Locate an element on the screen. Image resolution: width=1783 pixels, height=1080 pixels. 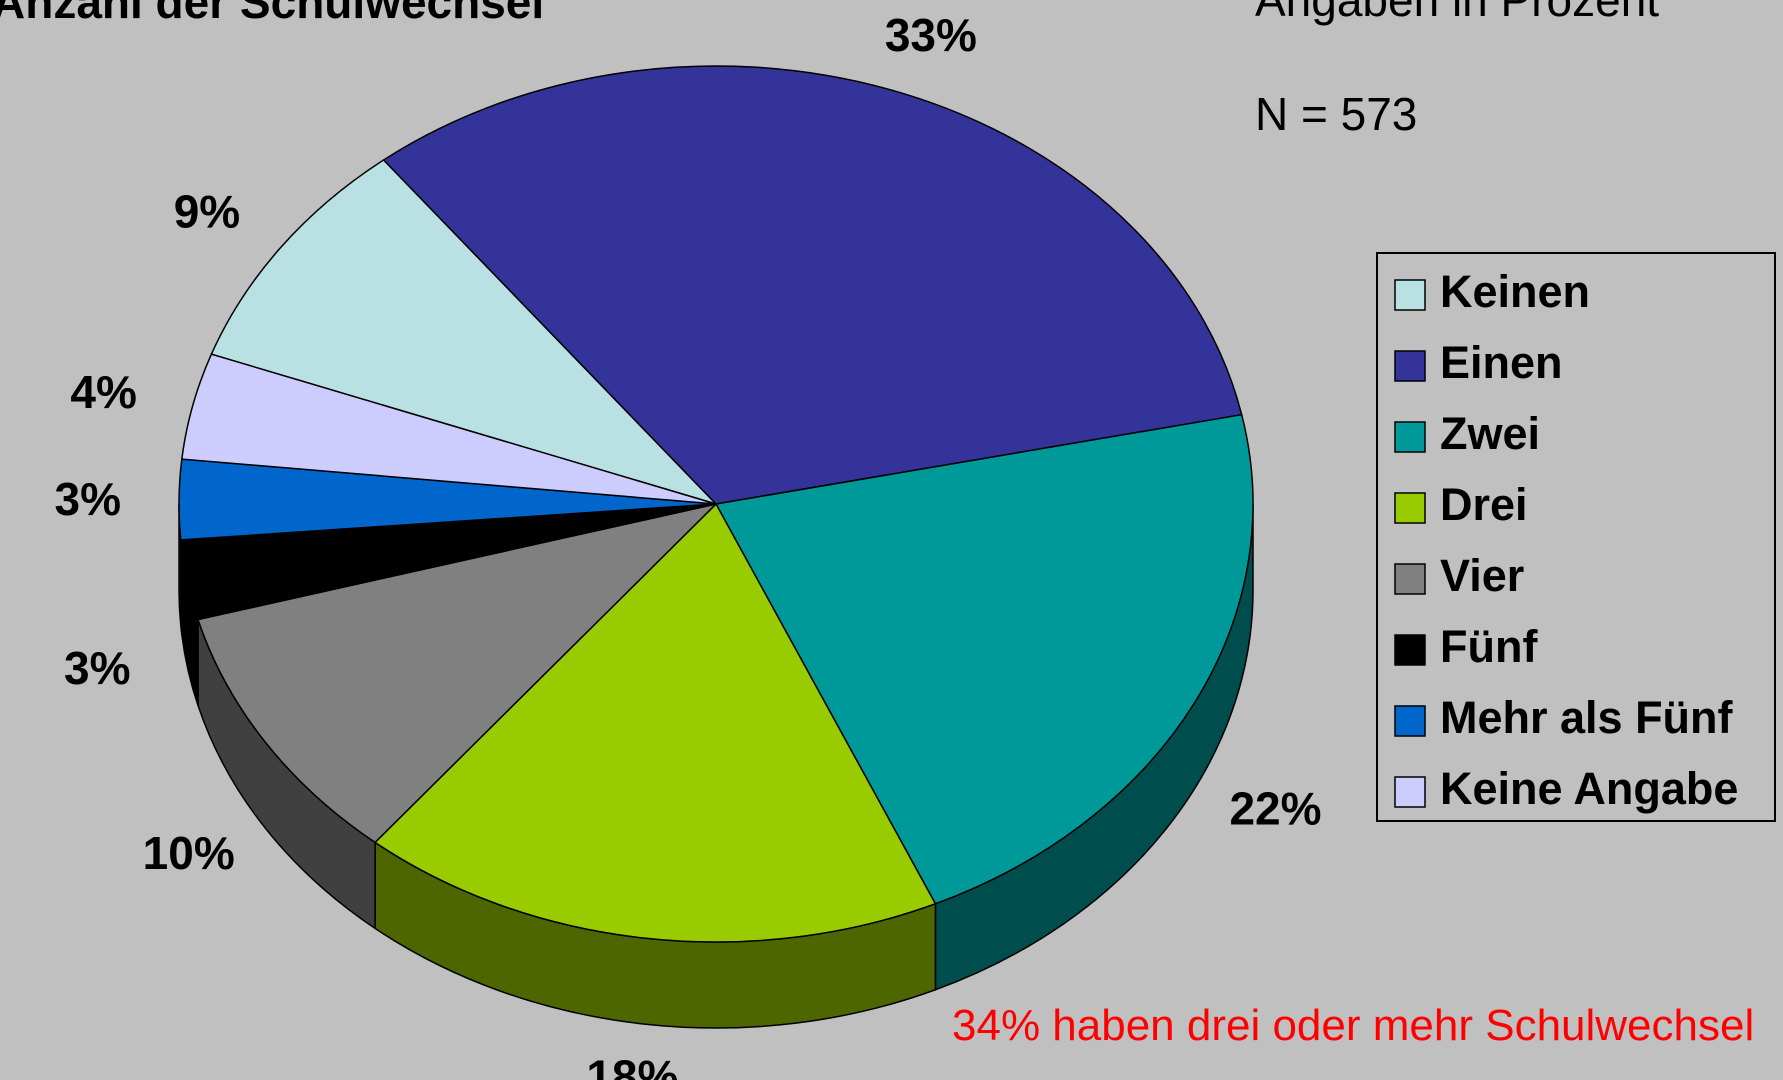
legend-label: Zwei is located at coordinates (1490, 433).